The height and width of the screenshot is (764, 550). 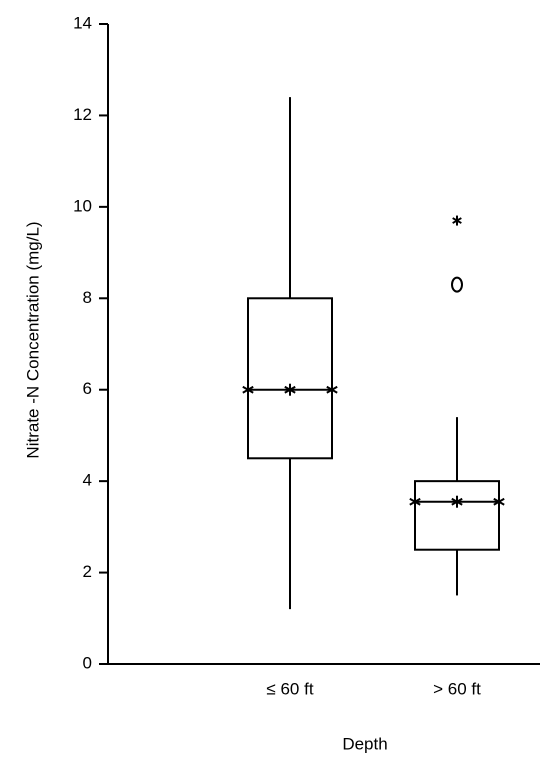 What do you see at coordinates (87, 297) in the screenshot?
I see `y-tick-label: 8` at bounding box center [87, 297].